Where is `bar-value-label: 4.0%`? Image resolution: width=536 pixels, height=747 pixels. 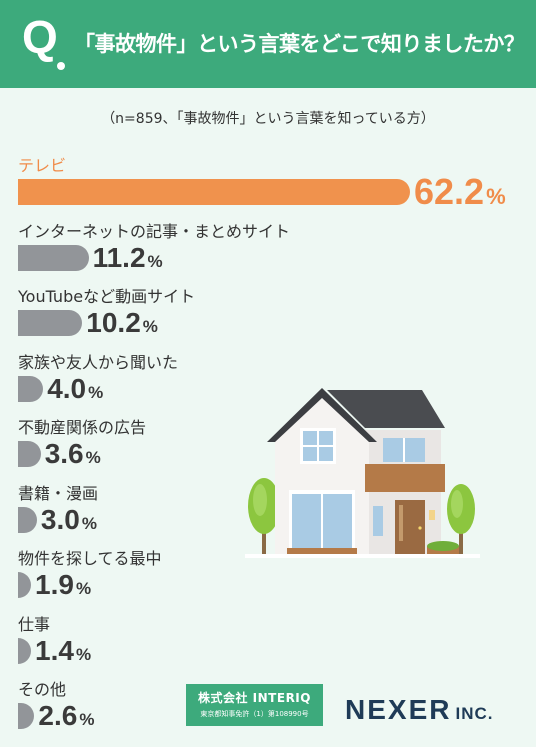
bar-value-label: 4.0% is located at coordinates (75, 388).